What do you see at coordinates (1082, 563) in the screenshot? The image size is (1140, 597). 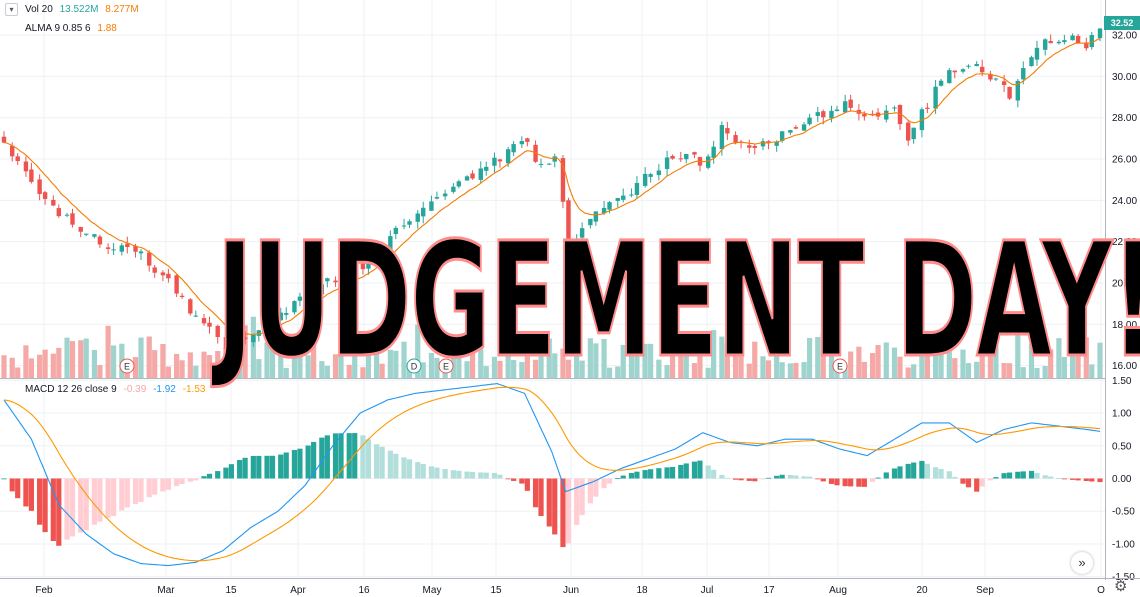 I see `scroll-right-button: »` at bounding box center [1082, 563].